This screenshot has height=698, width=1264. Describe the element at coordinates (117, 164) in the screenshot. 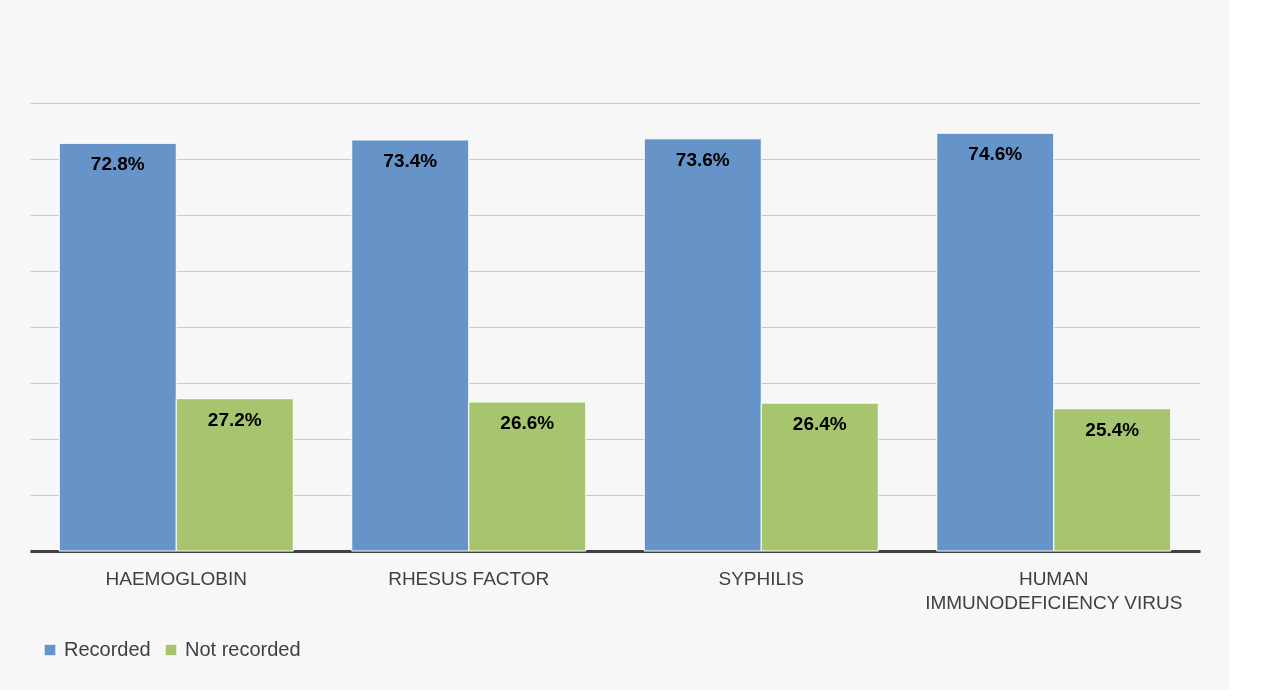

I see `data-label: 72.8%` at that location.